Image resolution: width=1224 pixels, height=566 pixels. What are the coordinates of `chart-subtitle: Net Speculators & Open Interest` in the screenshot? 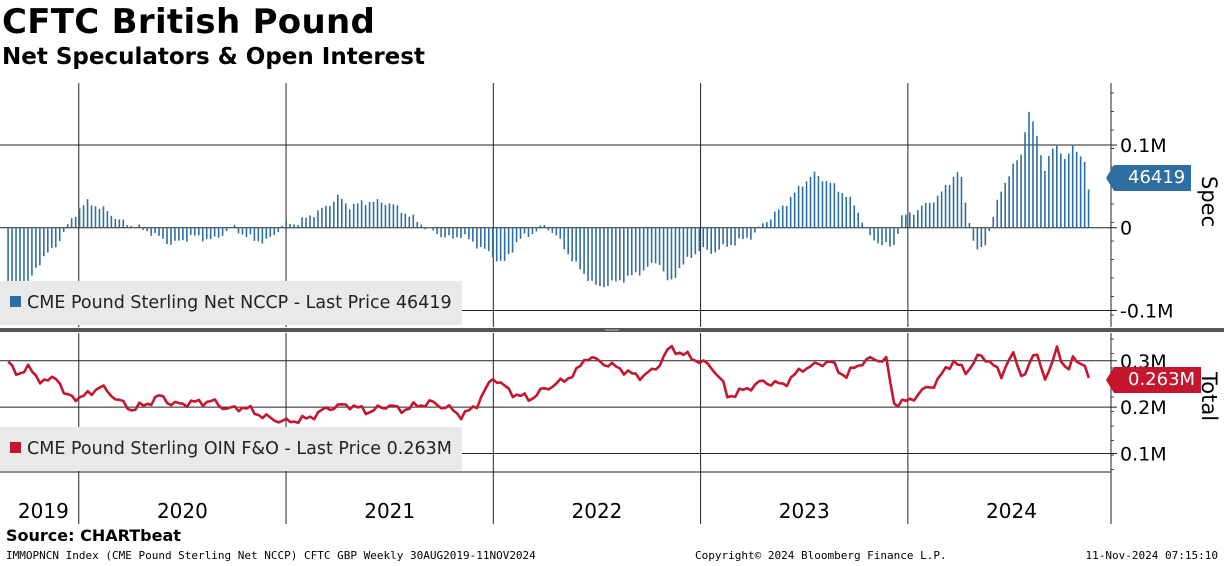 It's located at (213, 57).